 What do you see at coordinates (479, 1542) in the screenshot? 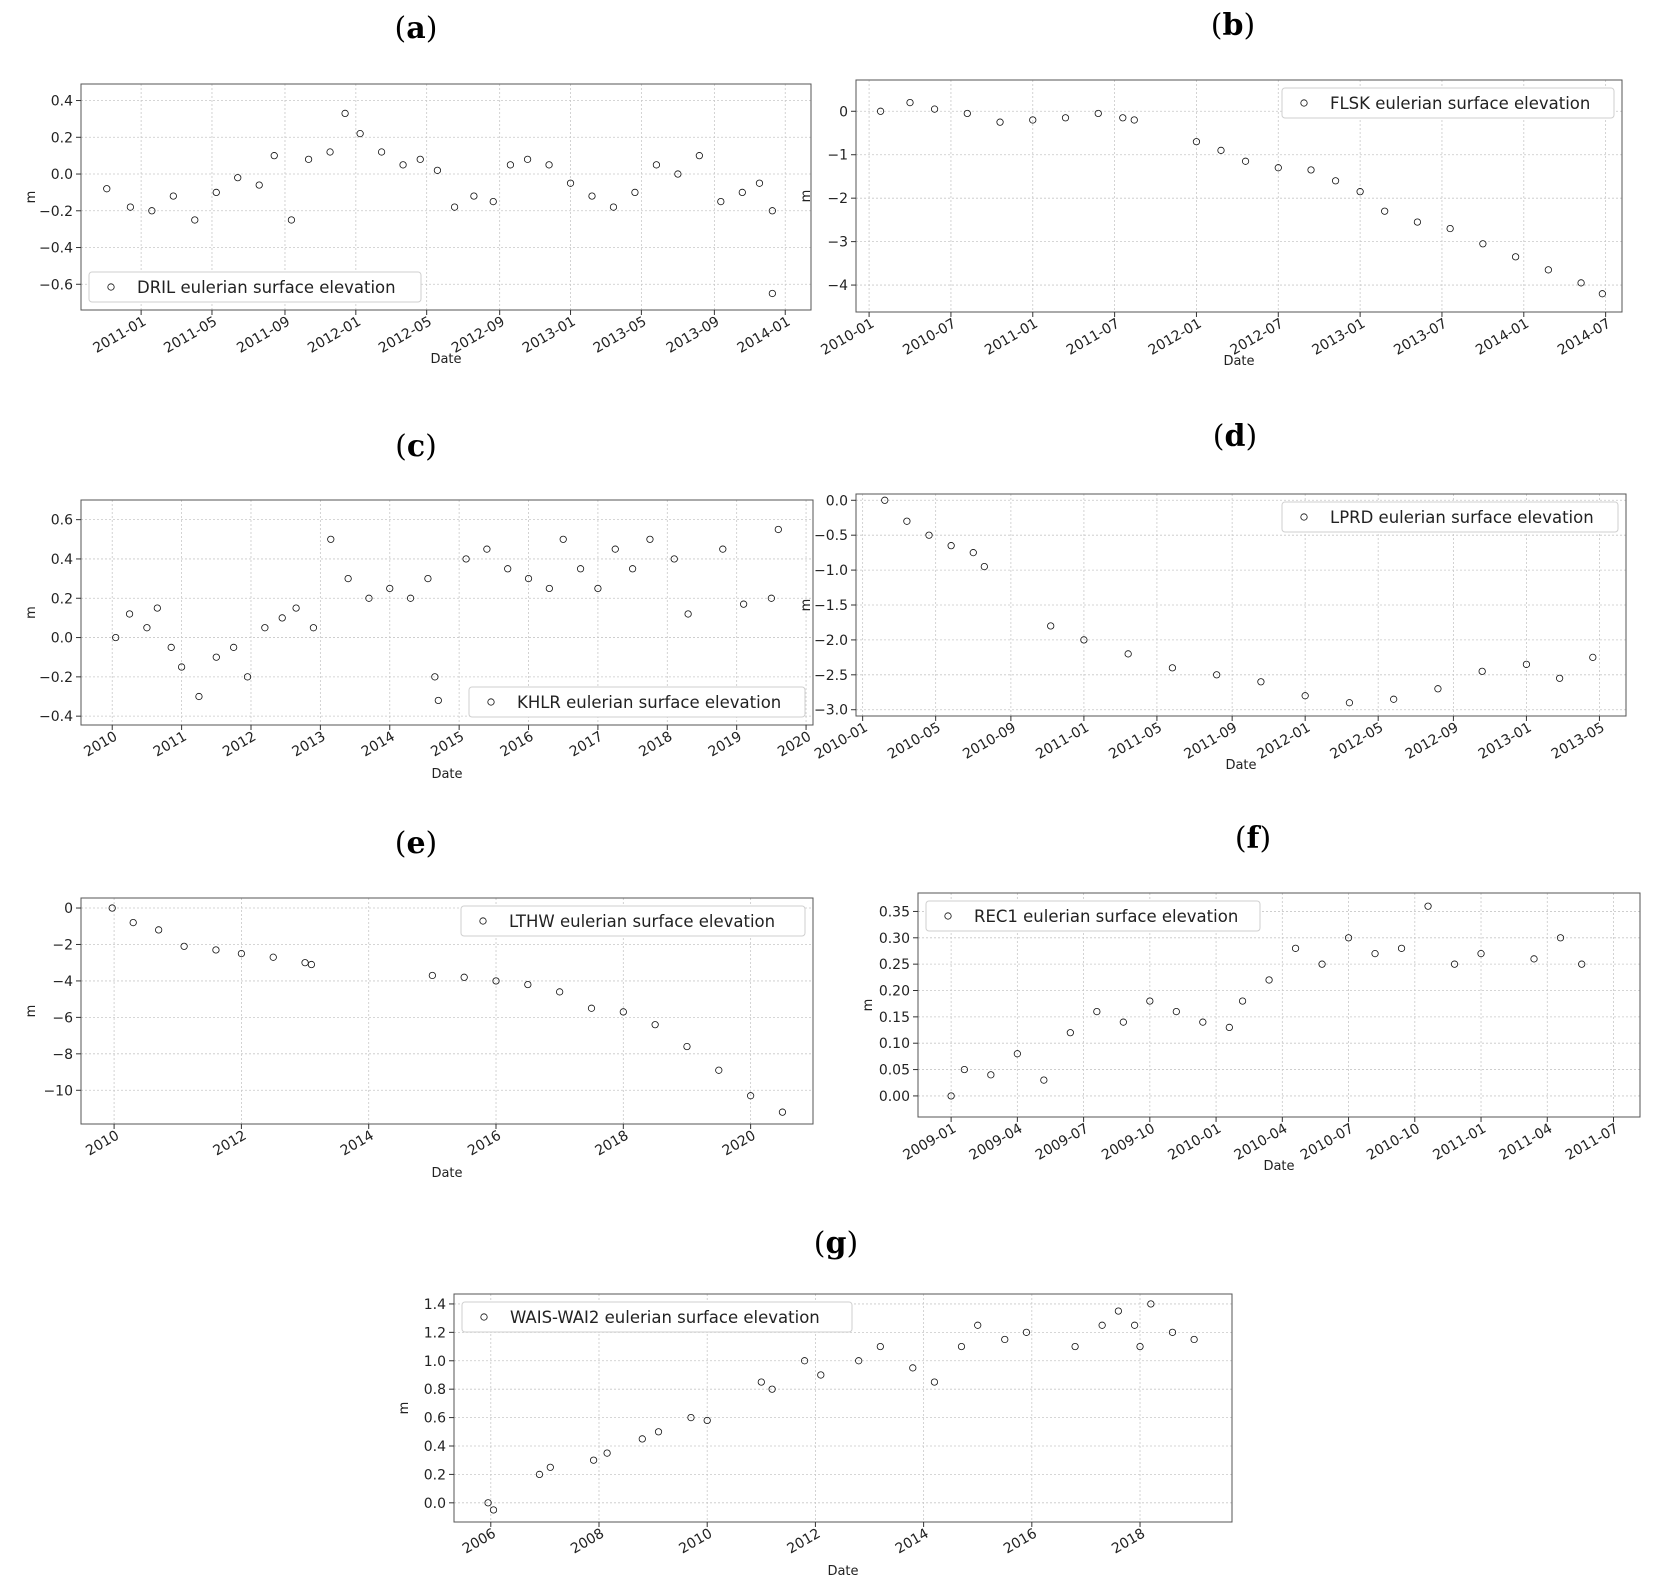
I see `x-tick-label: 2006` at bounding box center [479, 1542].